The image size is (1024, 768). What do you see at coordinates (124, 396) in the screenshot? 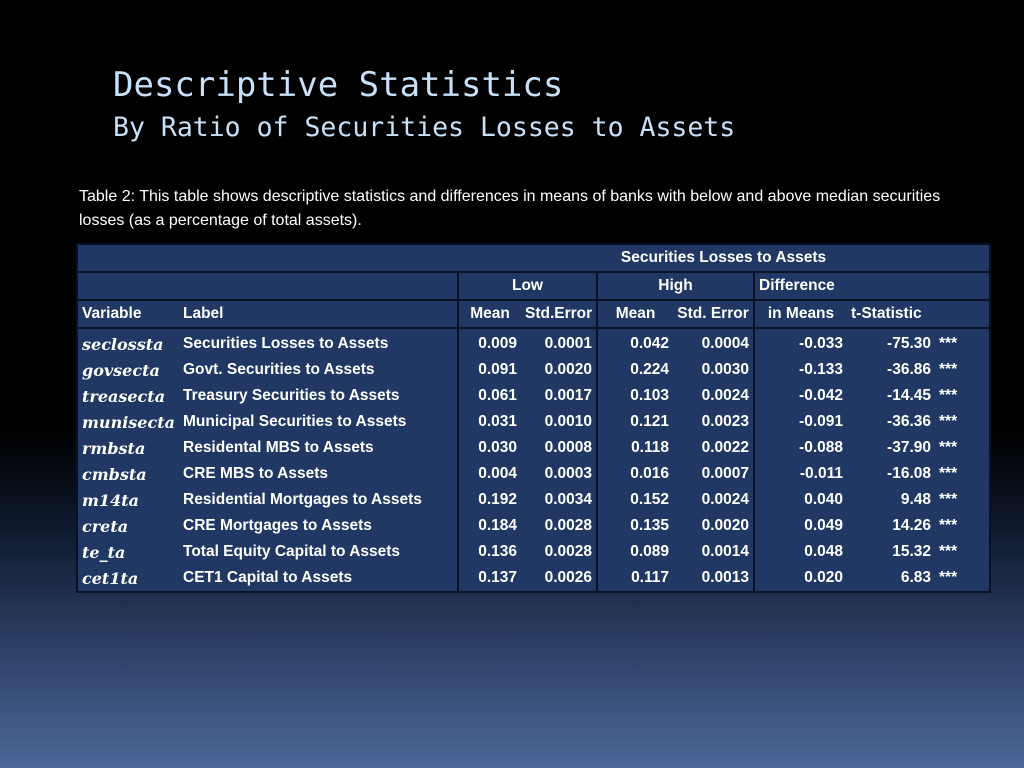
I see `cell-variable: treasecta` at bounding box center [124, 396].